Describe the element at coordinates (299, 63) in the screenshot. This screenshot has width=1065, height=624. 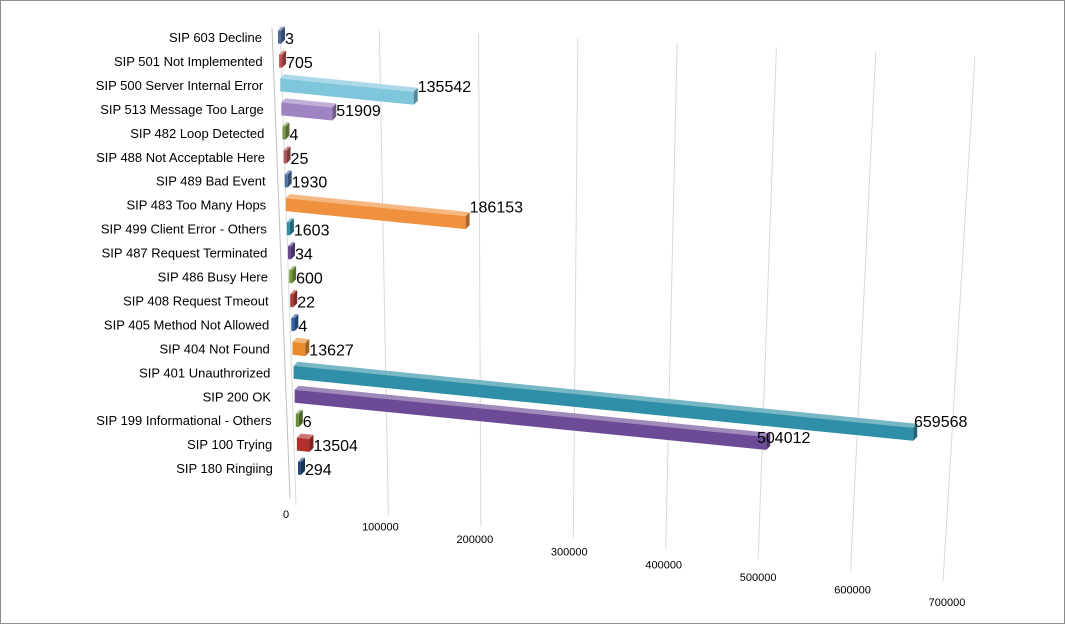
I see `data-label: 705` at that location.